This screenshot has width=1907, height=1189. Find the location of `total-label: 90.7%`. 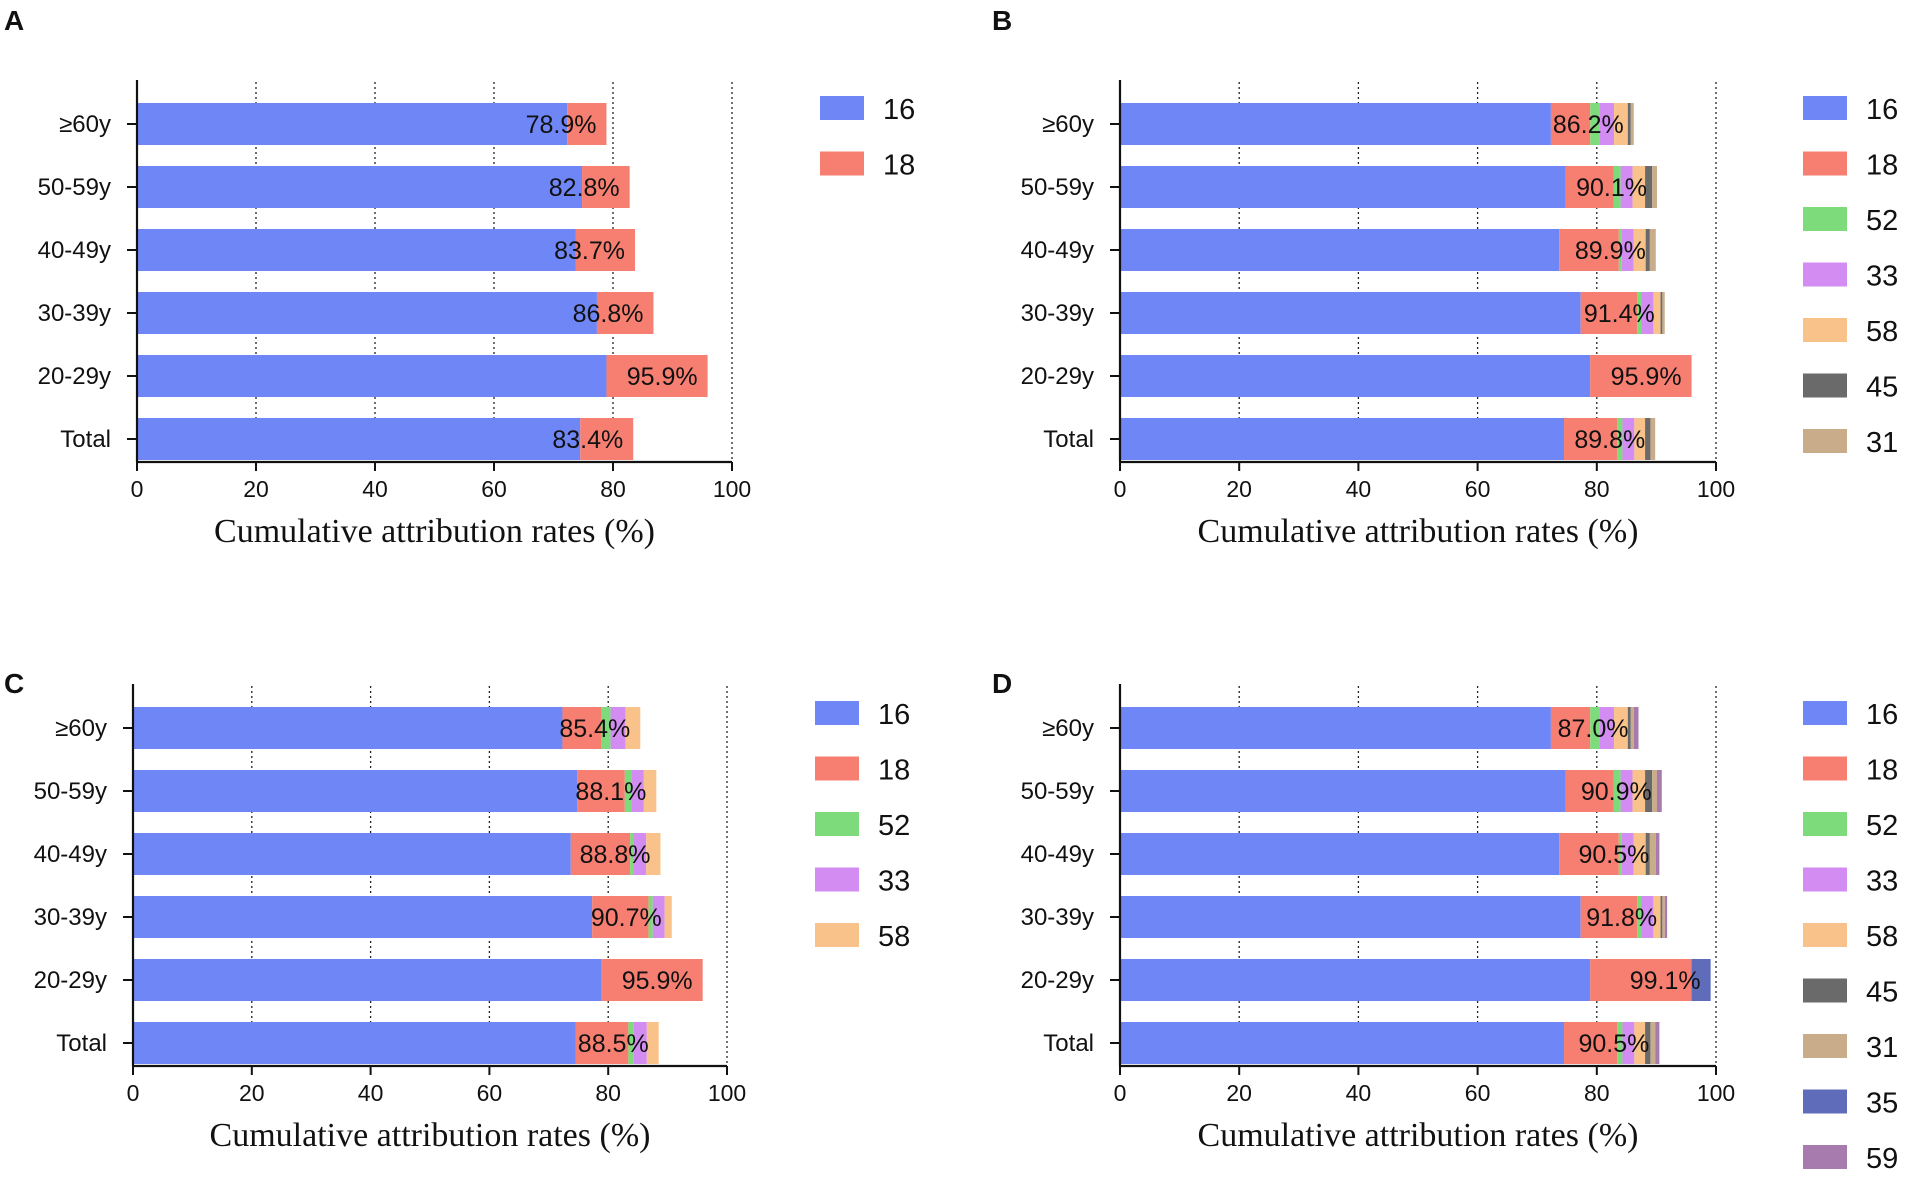

total-label: 90.7% is located at coordinates (626, 918).